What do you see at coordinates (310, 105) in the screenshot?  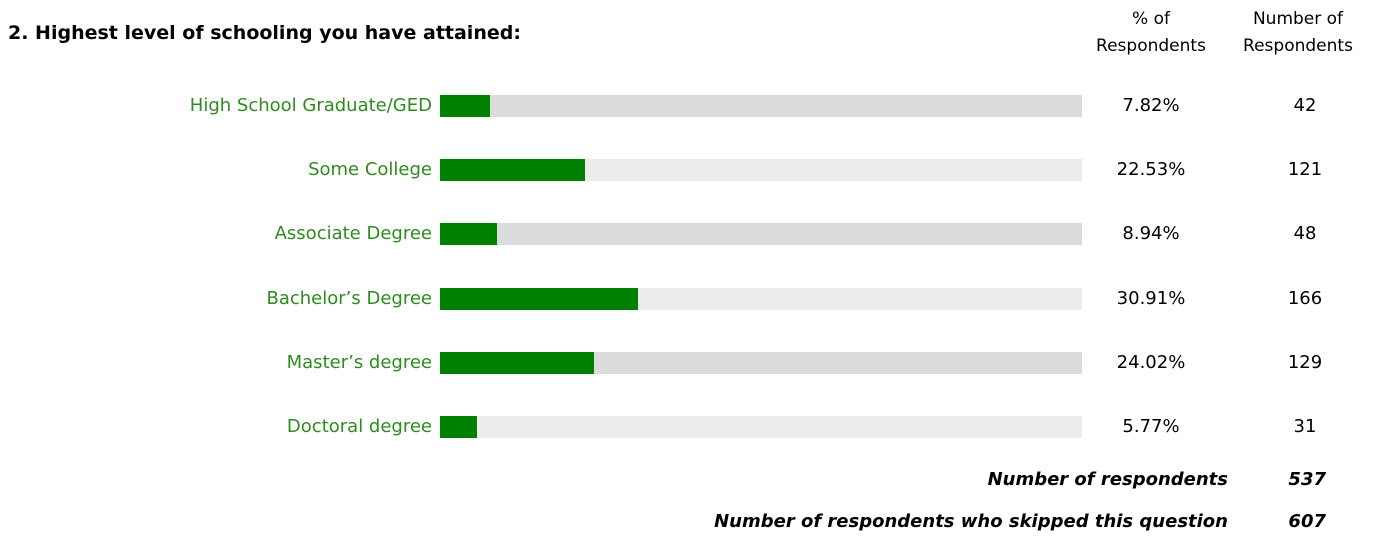 I see `category-label: High School Graduate/GED` at bounding box center [310, 105].